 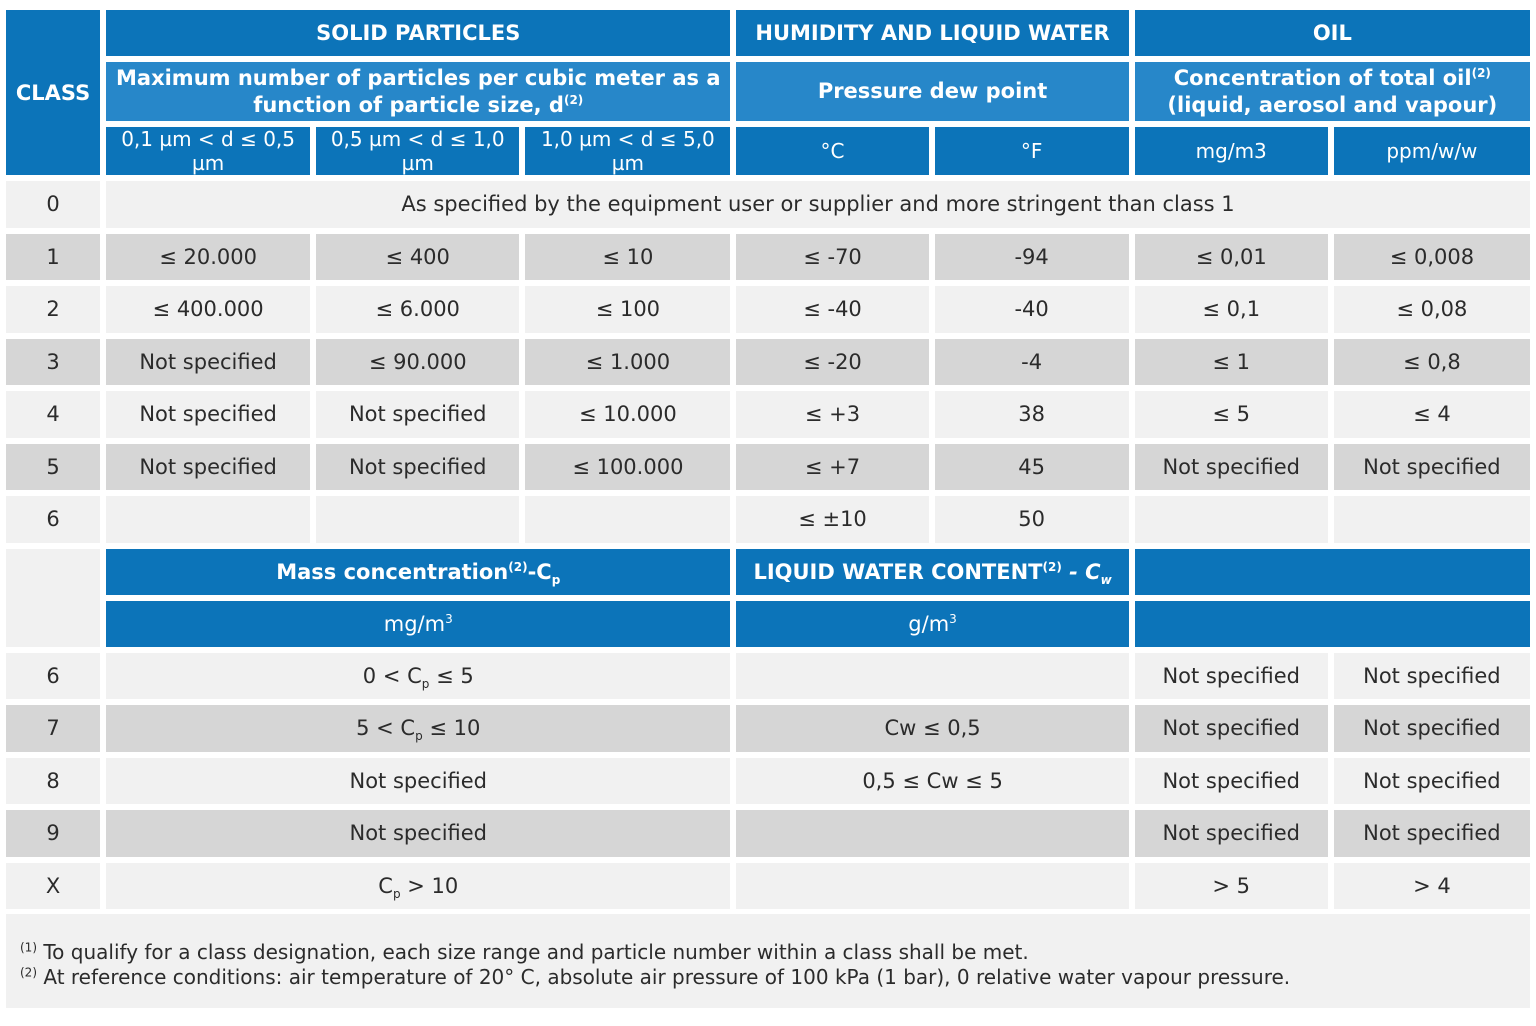 I want to click on data-cell: ≤ +3, so click(x=832, y=414).